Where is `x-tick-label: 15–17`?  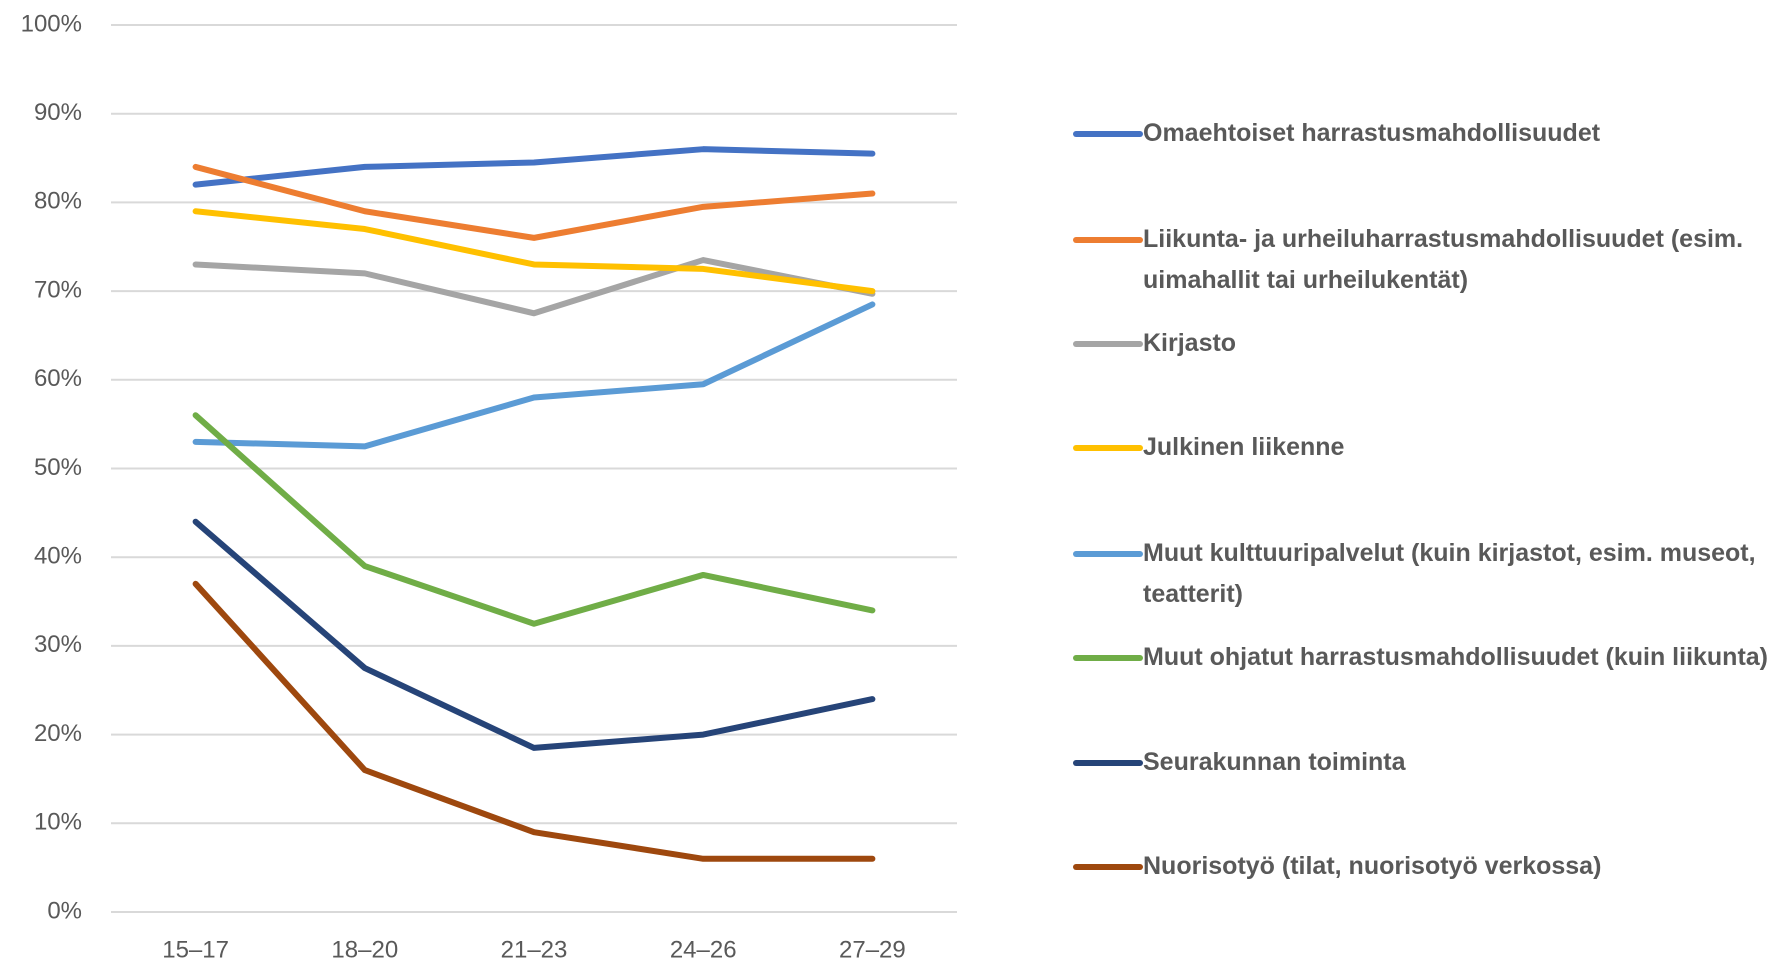
x-tick-label: 15–17 is located at coordinates (195, 949).